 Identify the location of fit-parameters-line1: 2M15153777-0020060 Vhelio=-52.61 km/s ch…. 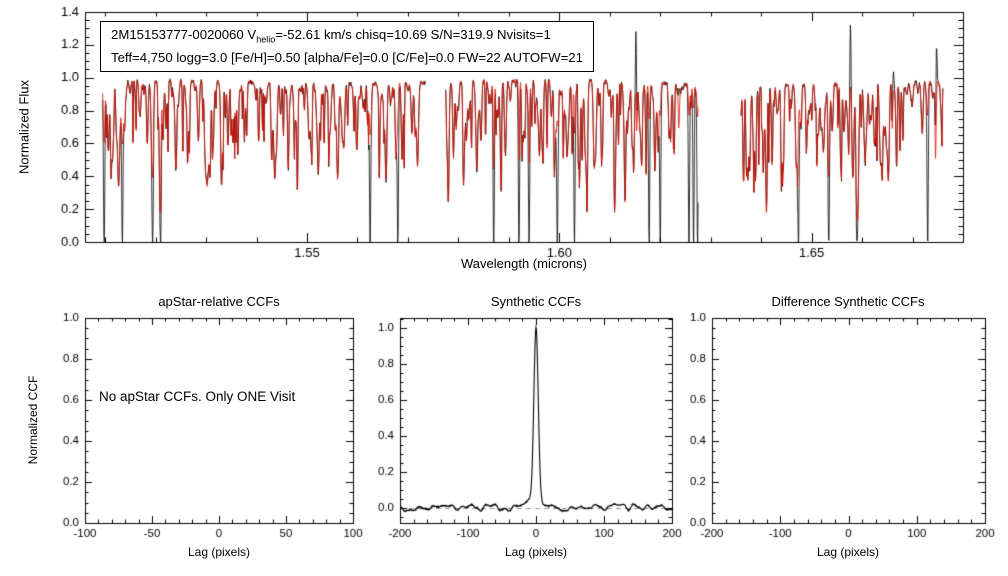
(331, 36).